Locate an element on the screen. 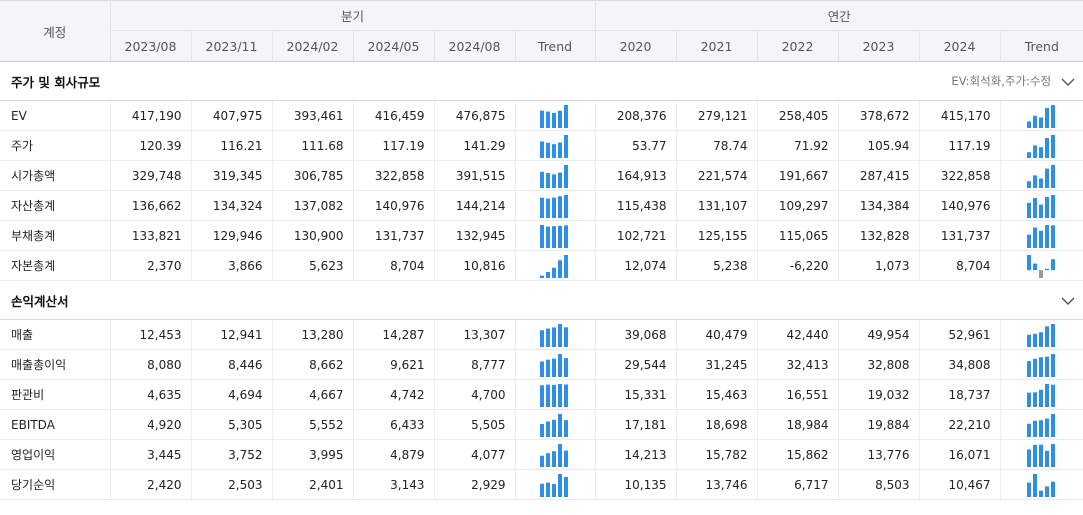  section-controls: EV:회석화,주가:수정 is located at coordinates (799, 81).